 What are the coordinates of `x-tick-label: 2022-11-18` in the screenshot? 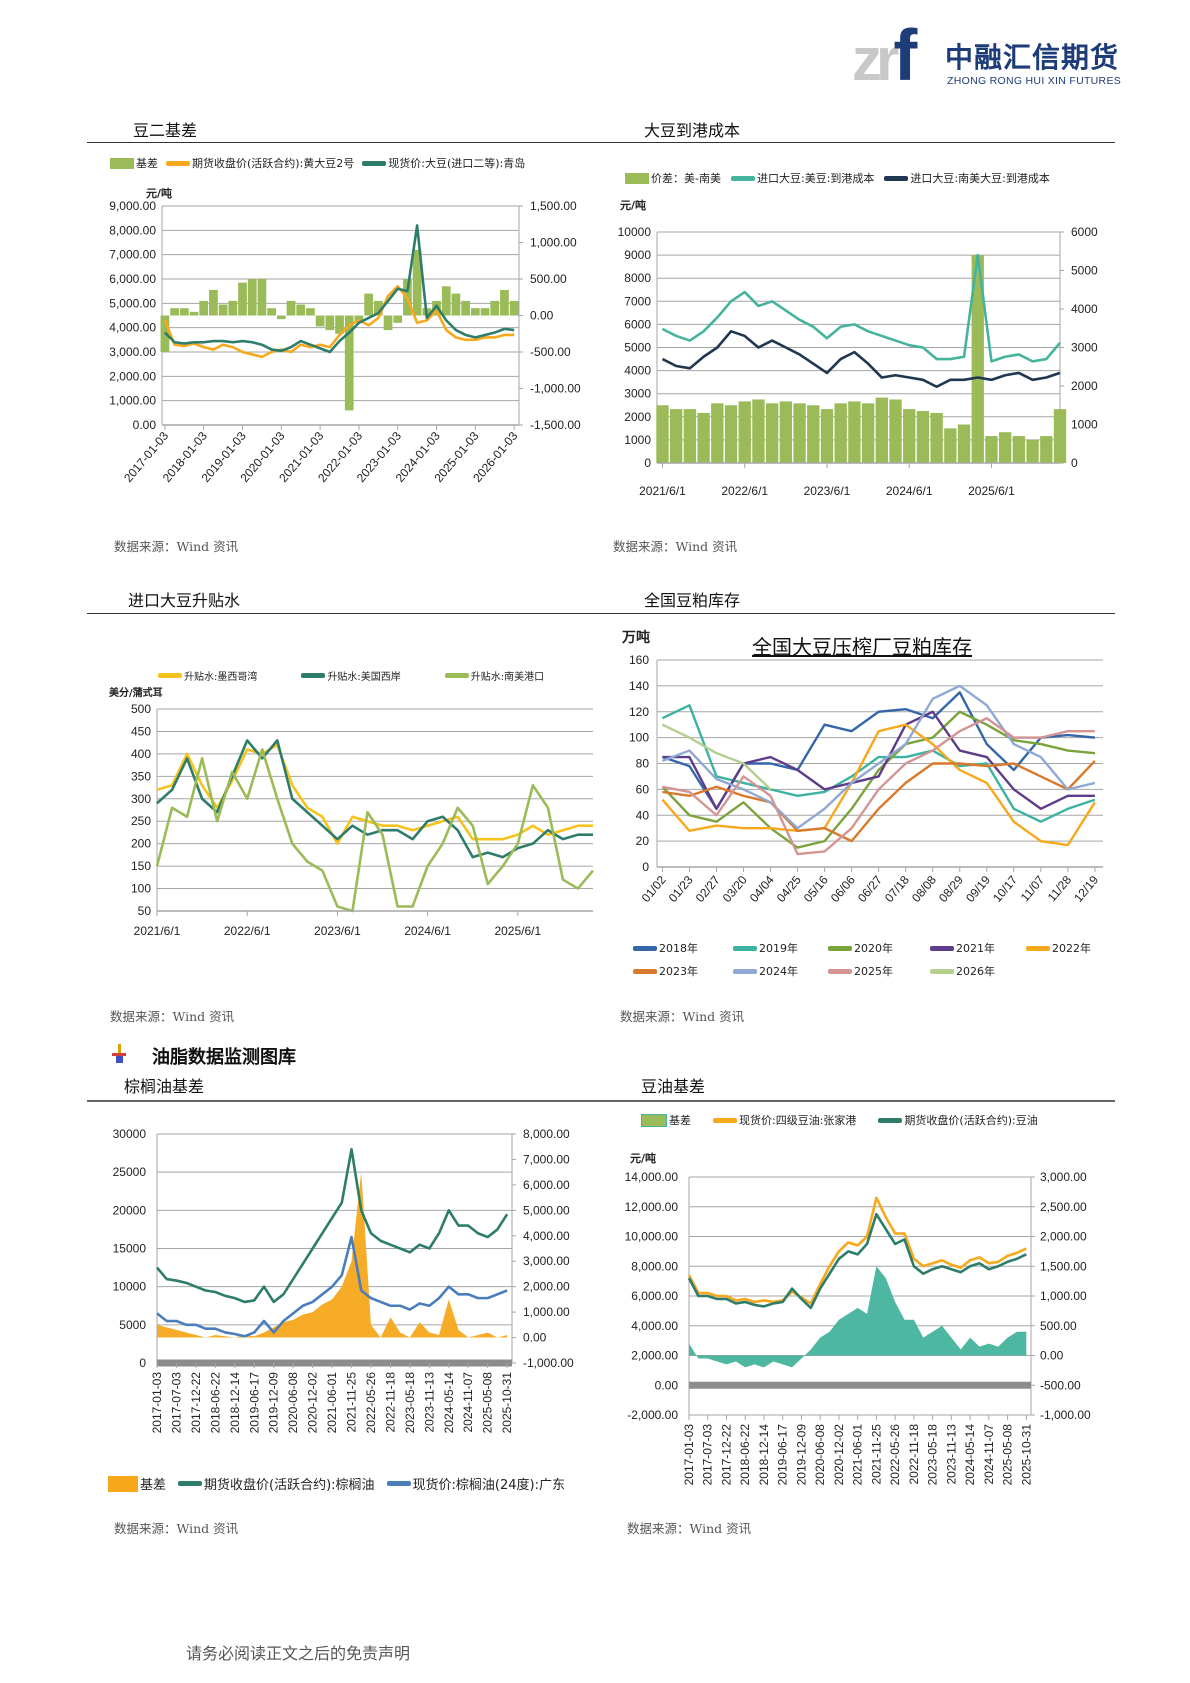 It's located at (390, 1402).